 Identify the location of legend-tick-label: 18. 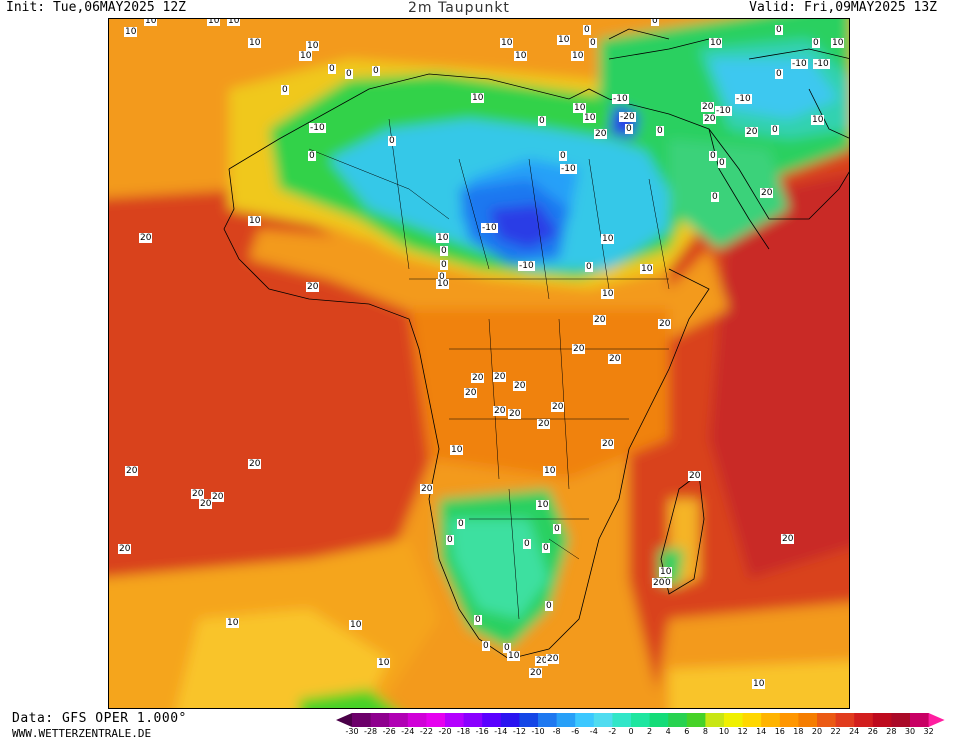
(798, 731).